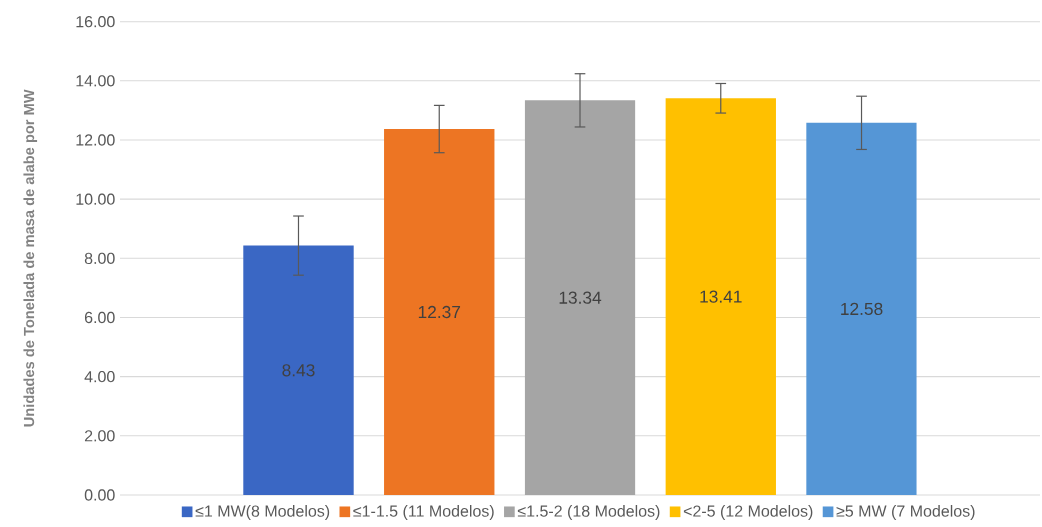 The height and width of the screenshot is (527, 1042). What do you see at coordinates (99, 436) in the screenshot?
I see `y-tick-label: 2.00` at bounding box center [99, 436].